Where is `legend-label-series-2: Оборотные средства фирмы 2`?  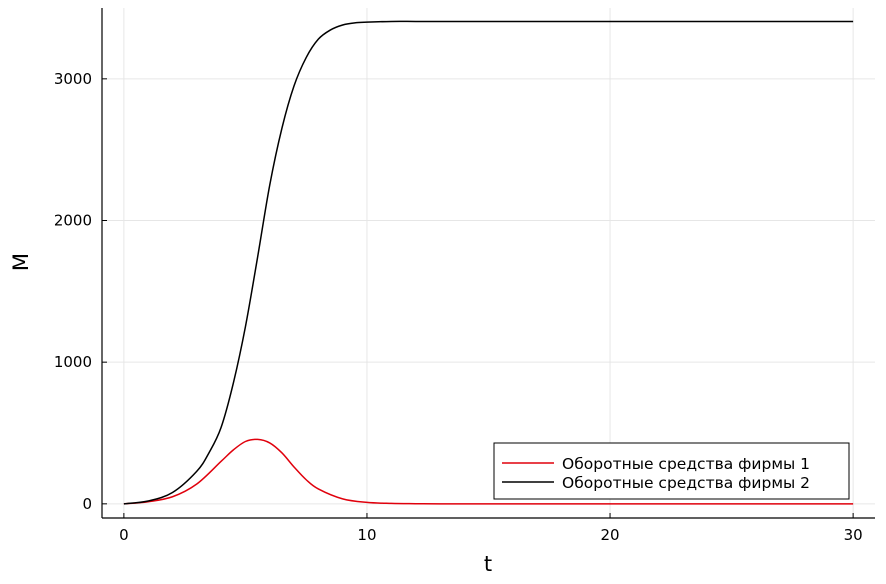
legend-label-series-2: Оборотные средства фирмы 2 is located at coordinates (686, 483).